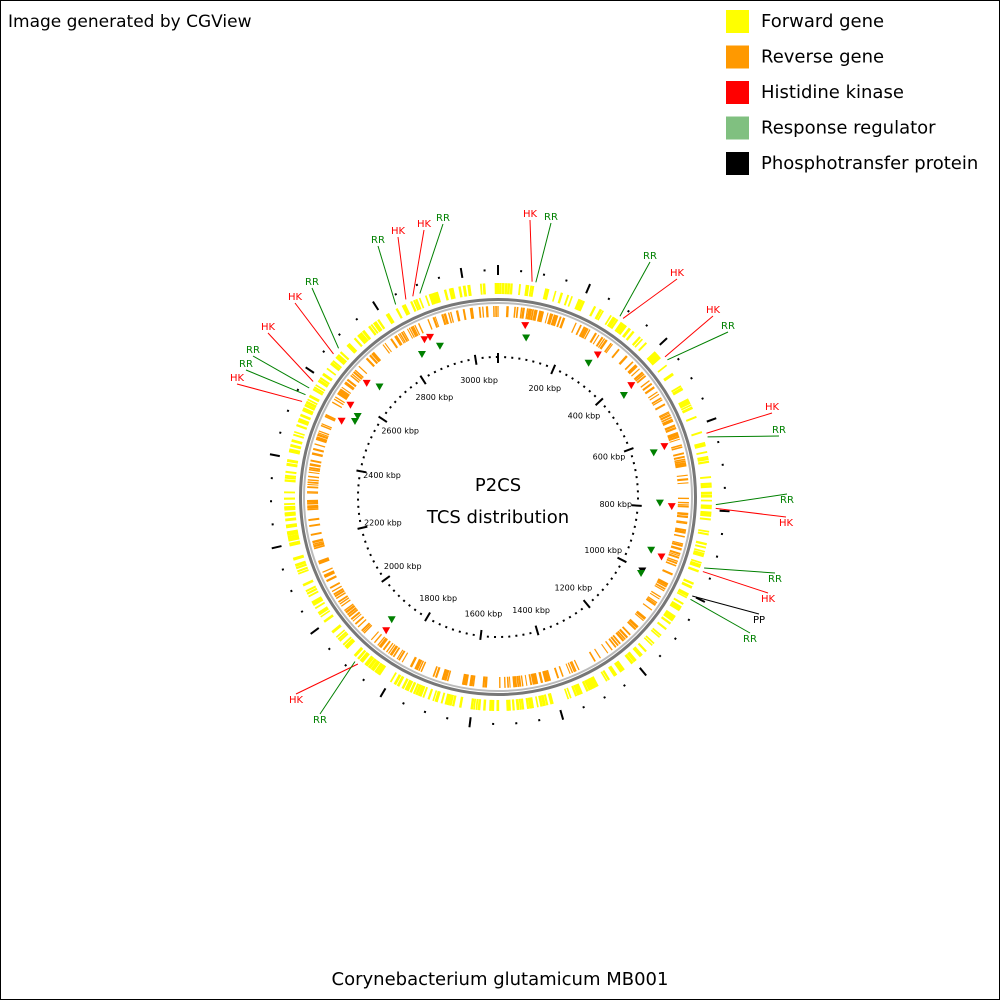  What do you see at coordinates (237, 378) in the screenshot?
I see `feature-label: HK` at bounding box center [237, 378].